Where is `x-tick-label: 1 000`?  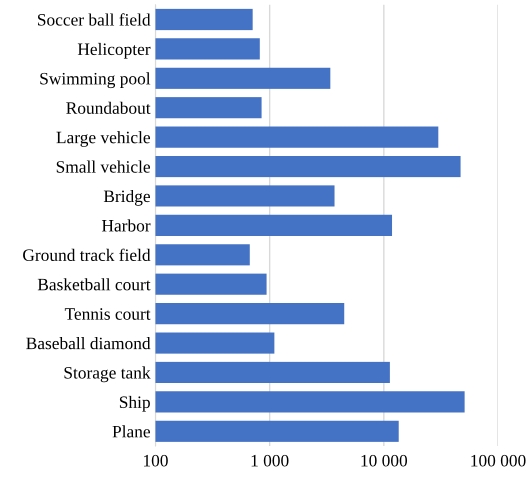
x-tick-label: 1 000 is located at coordinates (270, 460).